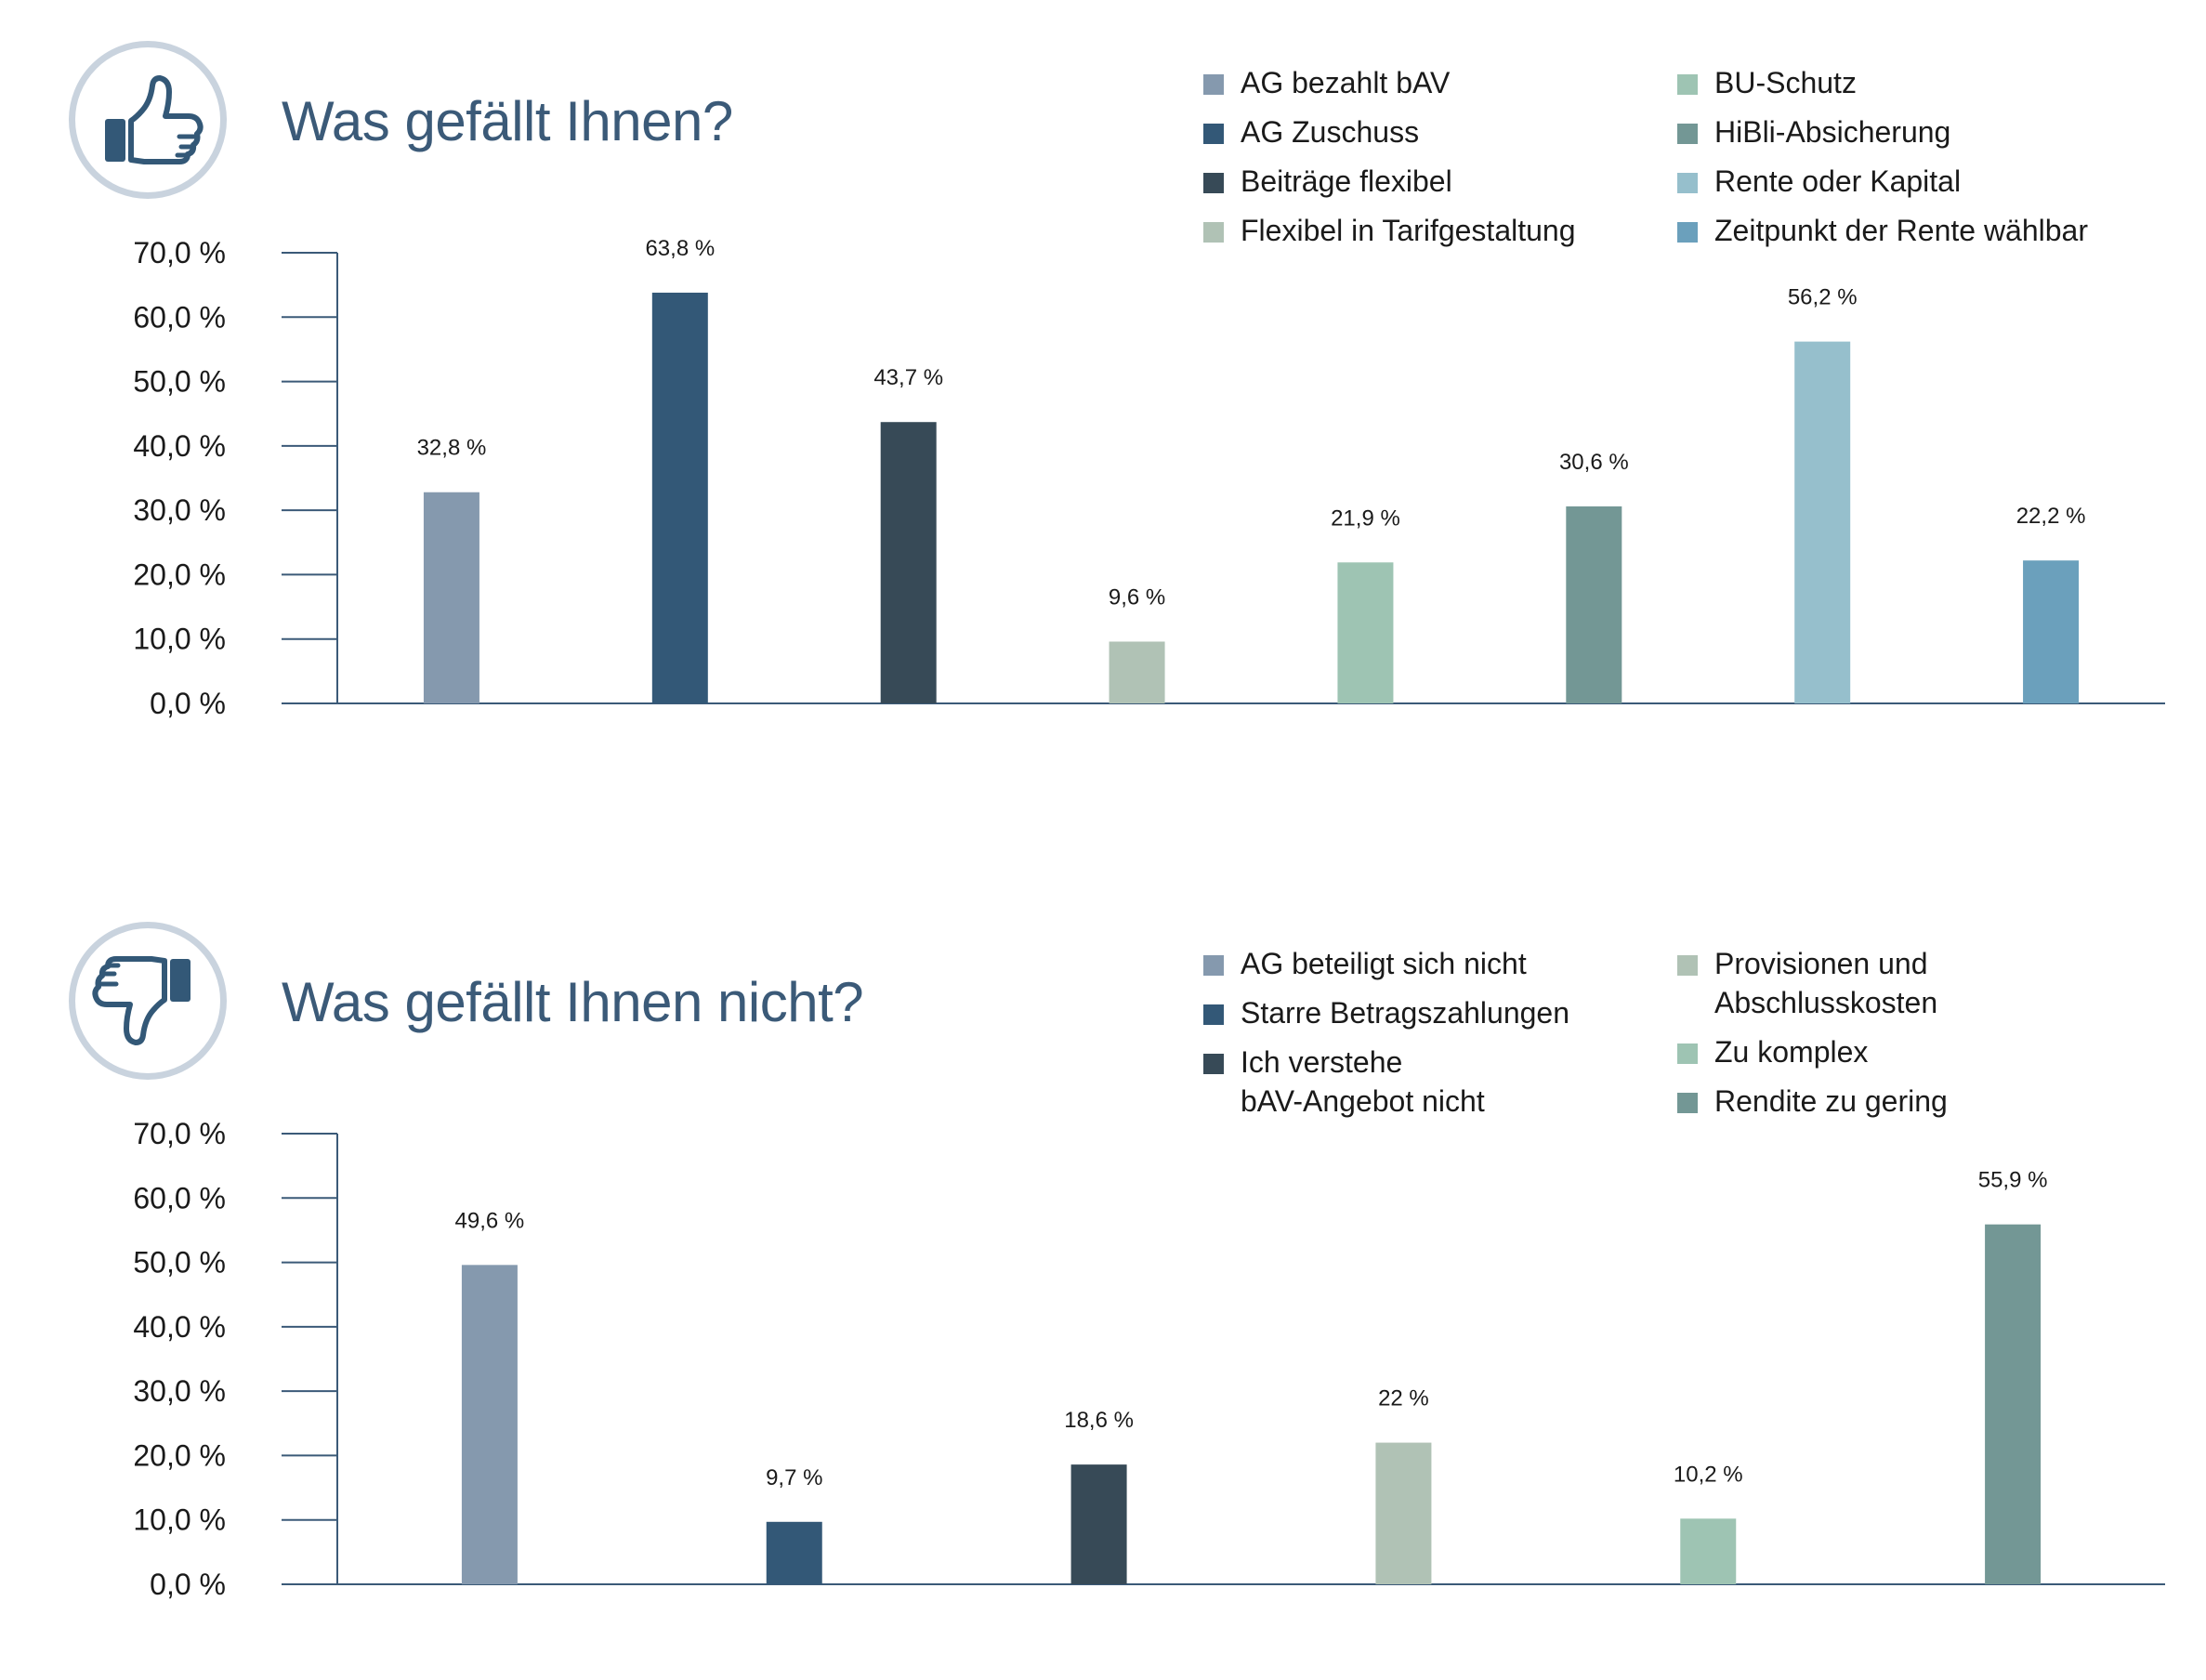 Image resolution: width=2206 pixels, height=1680 pixels. I want to click on data-label: 10,2 %, so click(1708, 1474).